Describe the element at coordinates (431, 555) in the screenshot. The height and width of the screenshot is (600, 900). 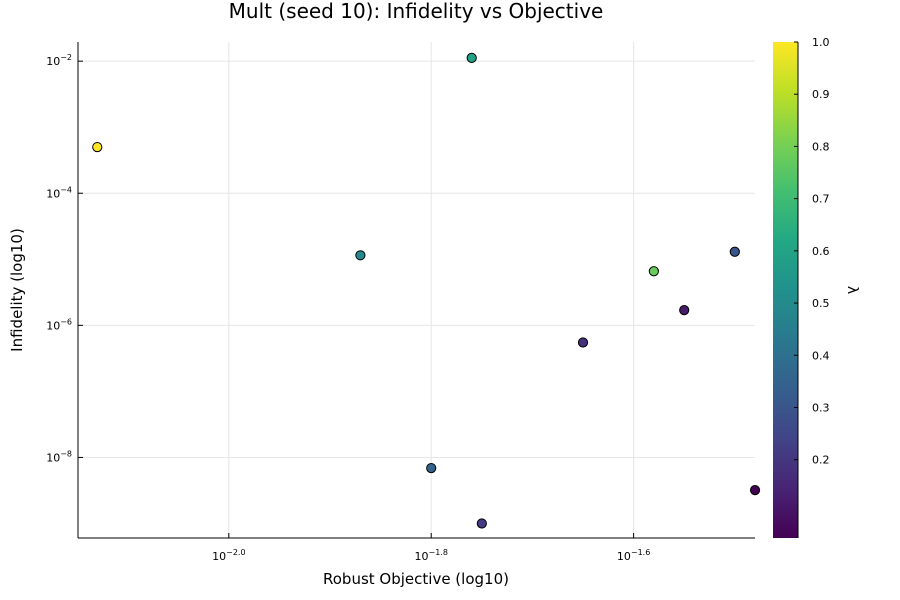
I see `x-tick-label: 10−1.8` at that location.